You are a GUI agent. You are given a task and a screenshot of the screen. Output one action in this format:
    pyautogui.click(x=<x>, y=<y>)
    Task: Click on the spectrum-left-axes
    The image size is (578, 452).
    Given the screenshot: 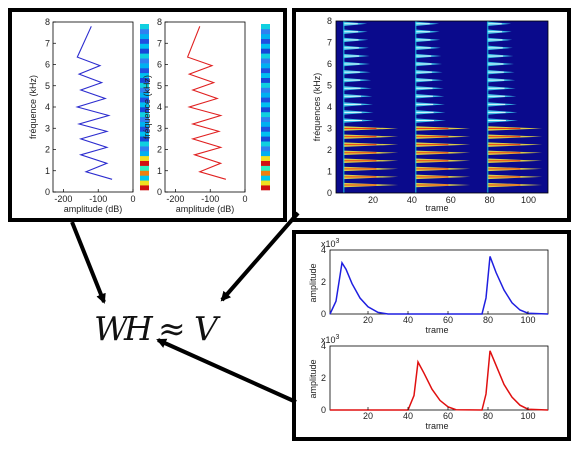 What is the action you would take?
    pyautogui.click(x=93, y=107)
    